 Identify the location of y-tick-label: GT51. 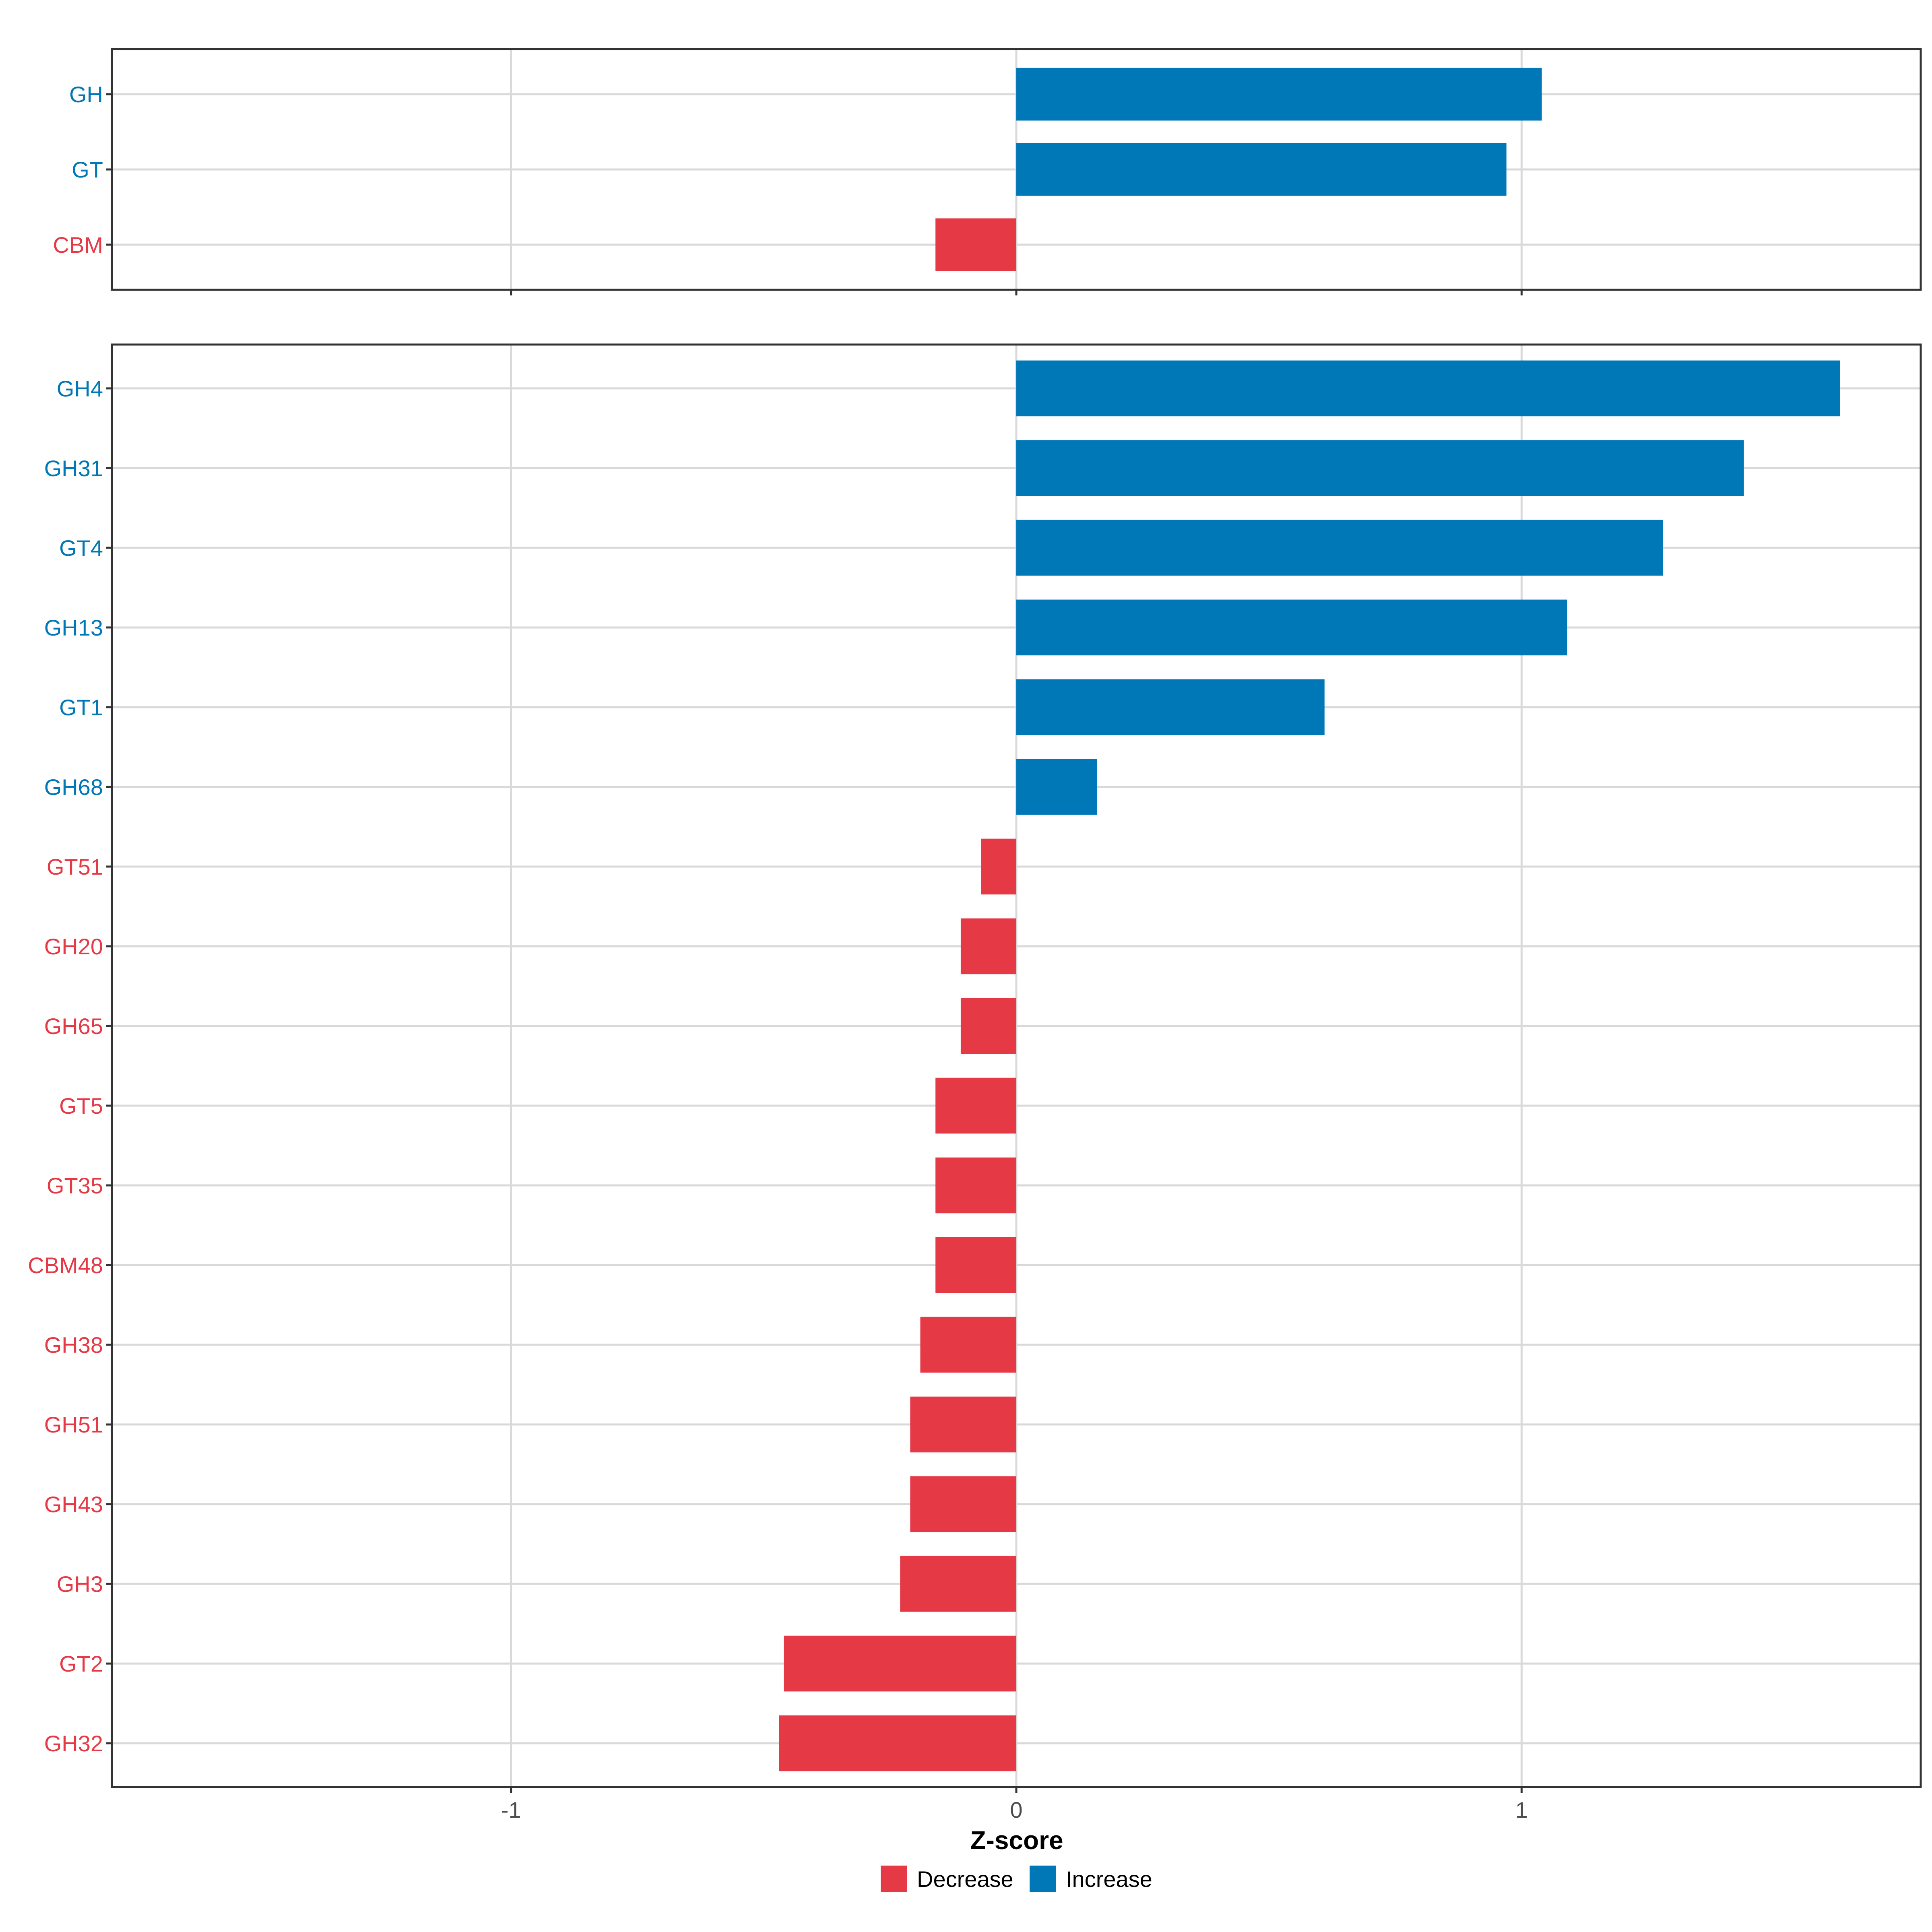
(75, 866).